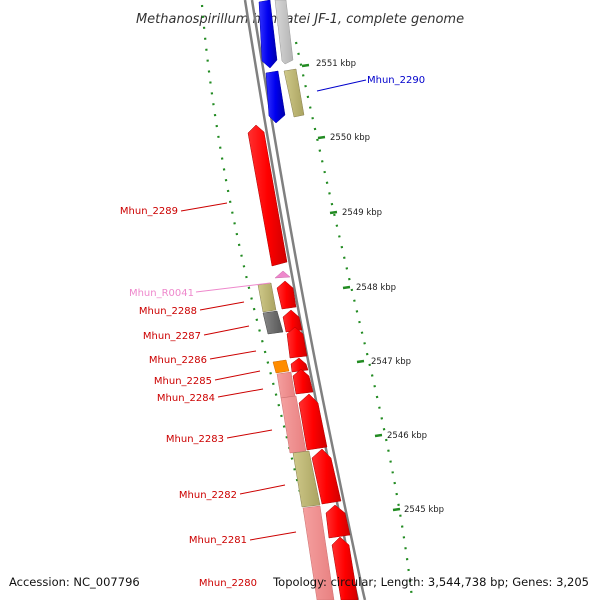 This screenshot has height=600, width=600. I want to click on inner-strand-genes, so click(296, 441).